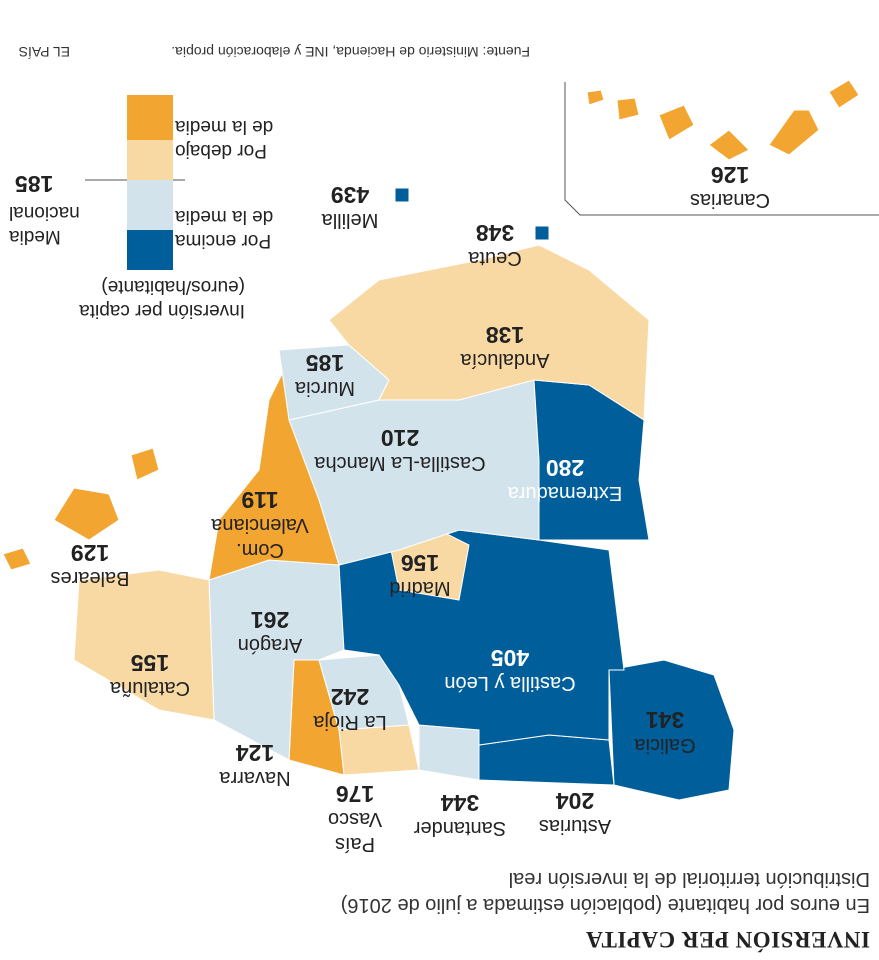 The image size is (879, 960). I want to click on region-name: La Rioja, so click(350, 722).